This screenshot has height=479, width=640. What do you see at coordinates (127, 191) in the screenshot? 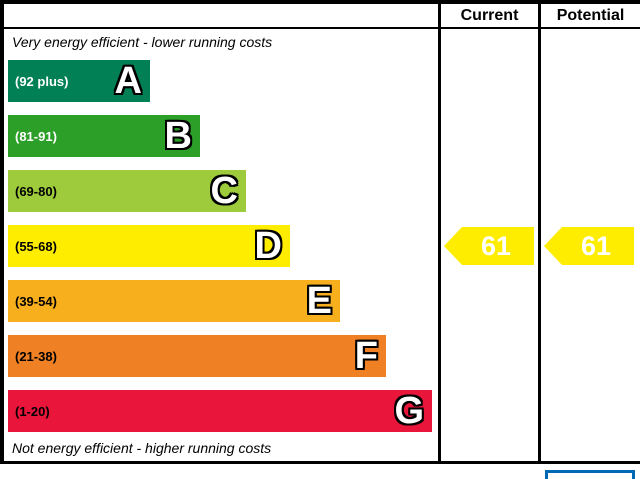
I see `epc-band-c: (69-80) C` at bounding box center [127, 191].